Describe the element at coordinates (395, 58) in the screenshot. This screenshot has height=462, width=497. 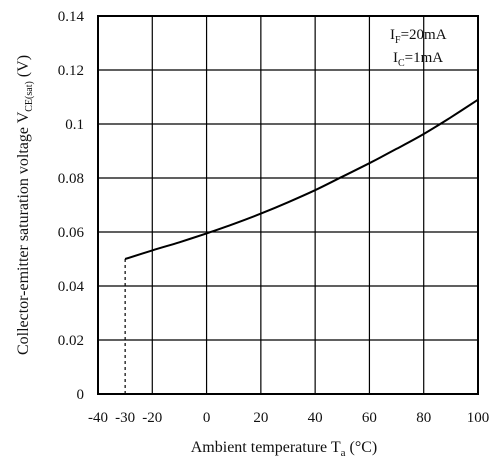
I see `annotation-ic-main: I` at that location.